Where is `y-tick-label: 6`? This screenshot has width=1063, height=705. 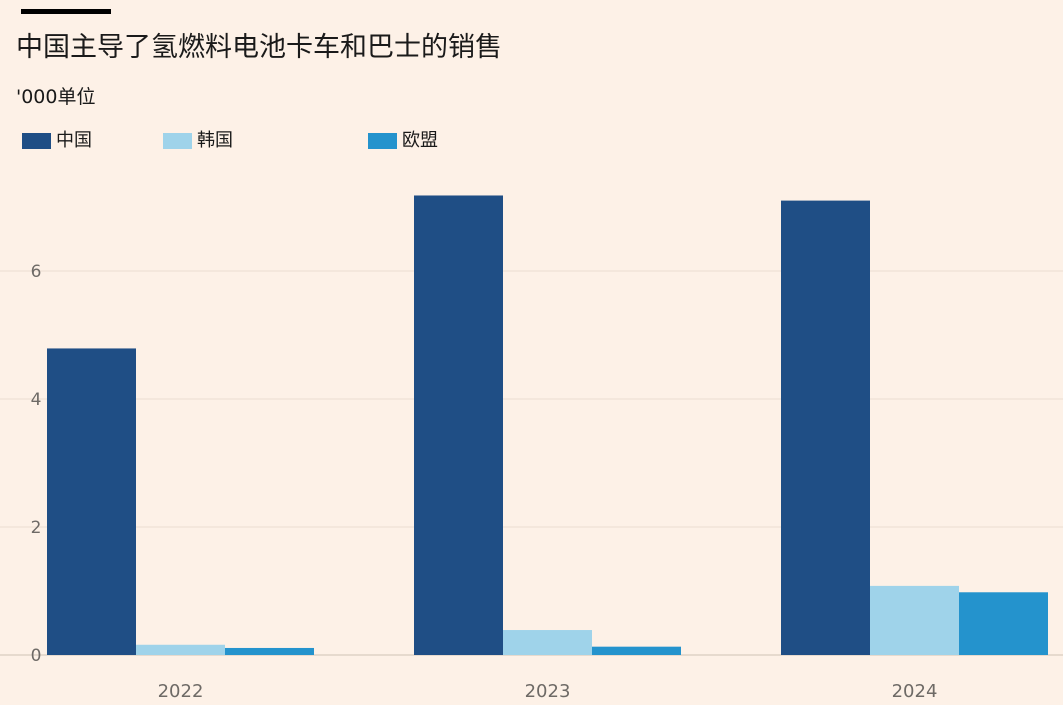
y-tick-label: 6 is located at coordinates (36, 272).